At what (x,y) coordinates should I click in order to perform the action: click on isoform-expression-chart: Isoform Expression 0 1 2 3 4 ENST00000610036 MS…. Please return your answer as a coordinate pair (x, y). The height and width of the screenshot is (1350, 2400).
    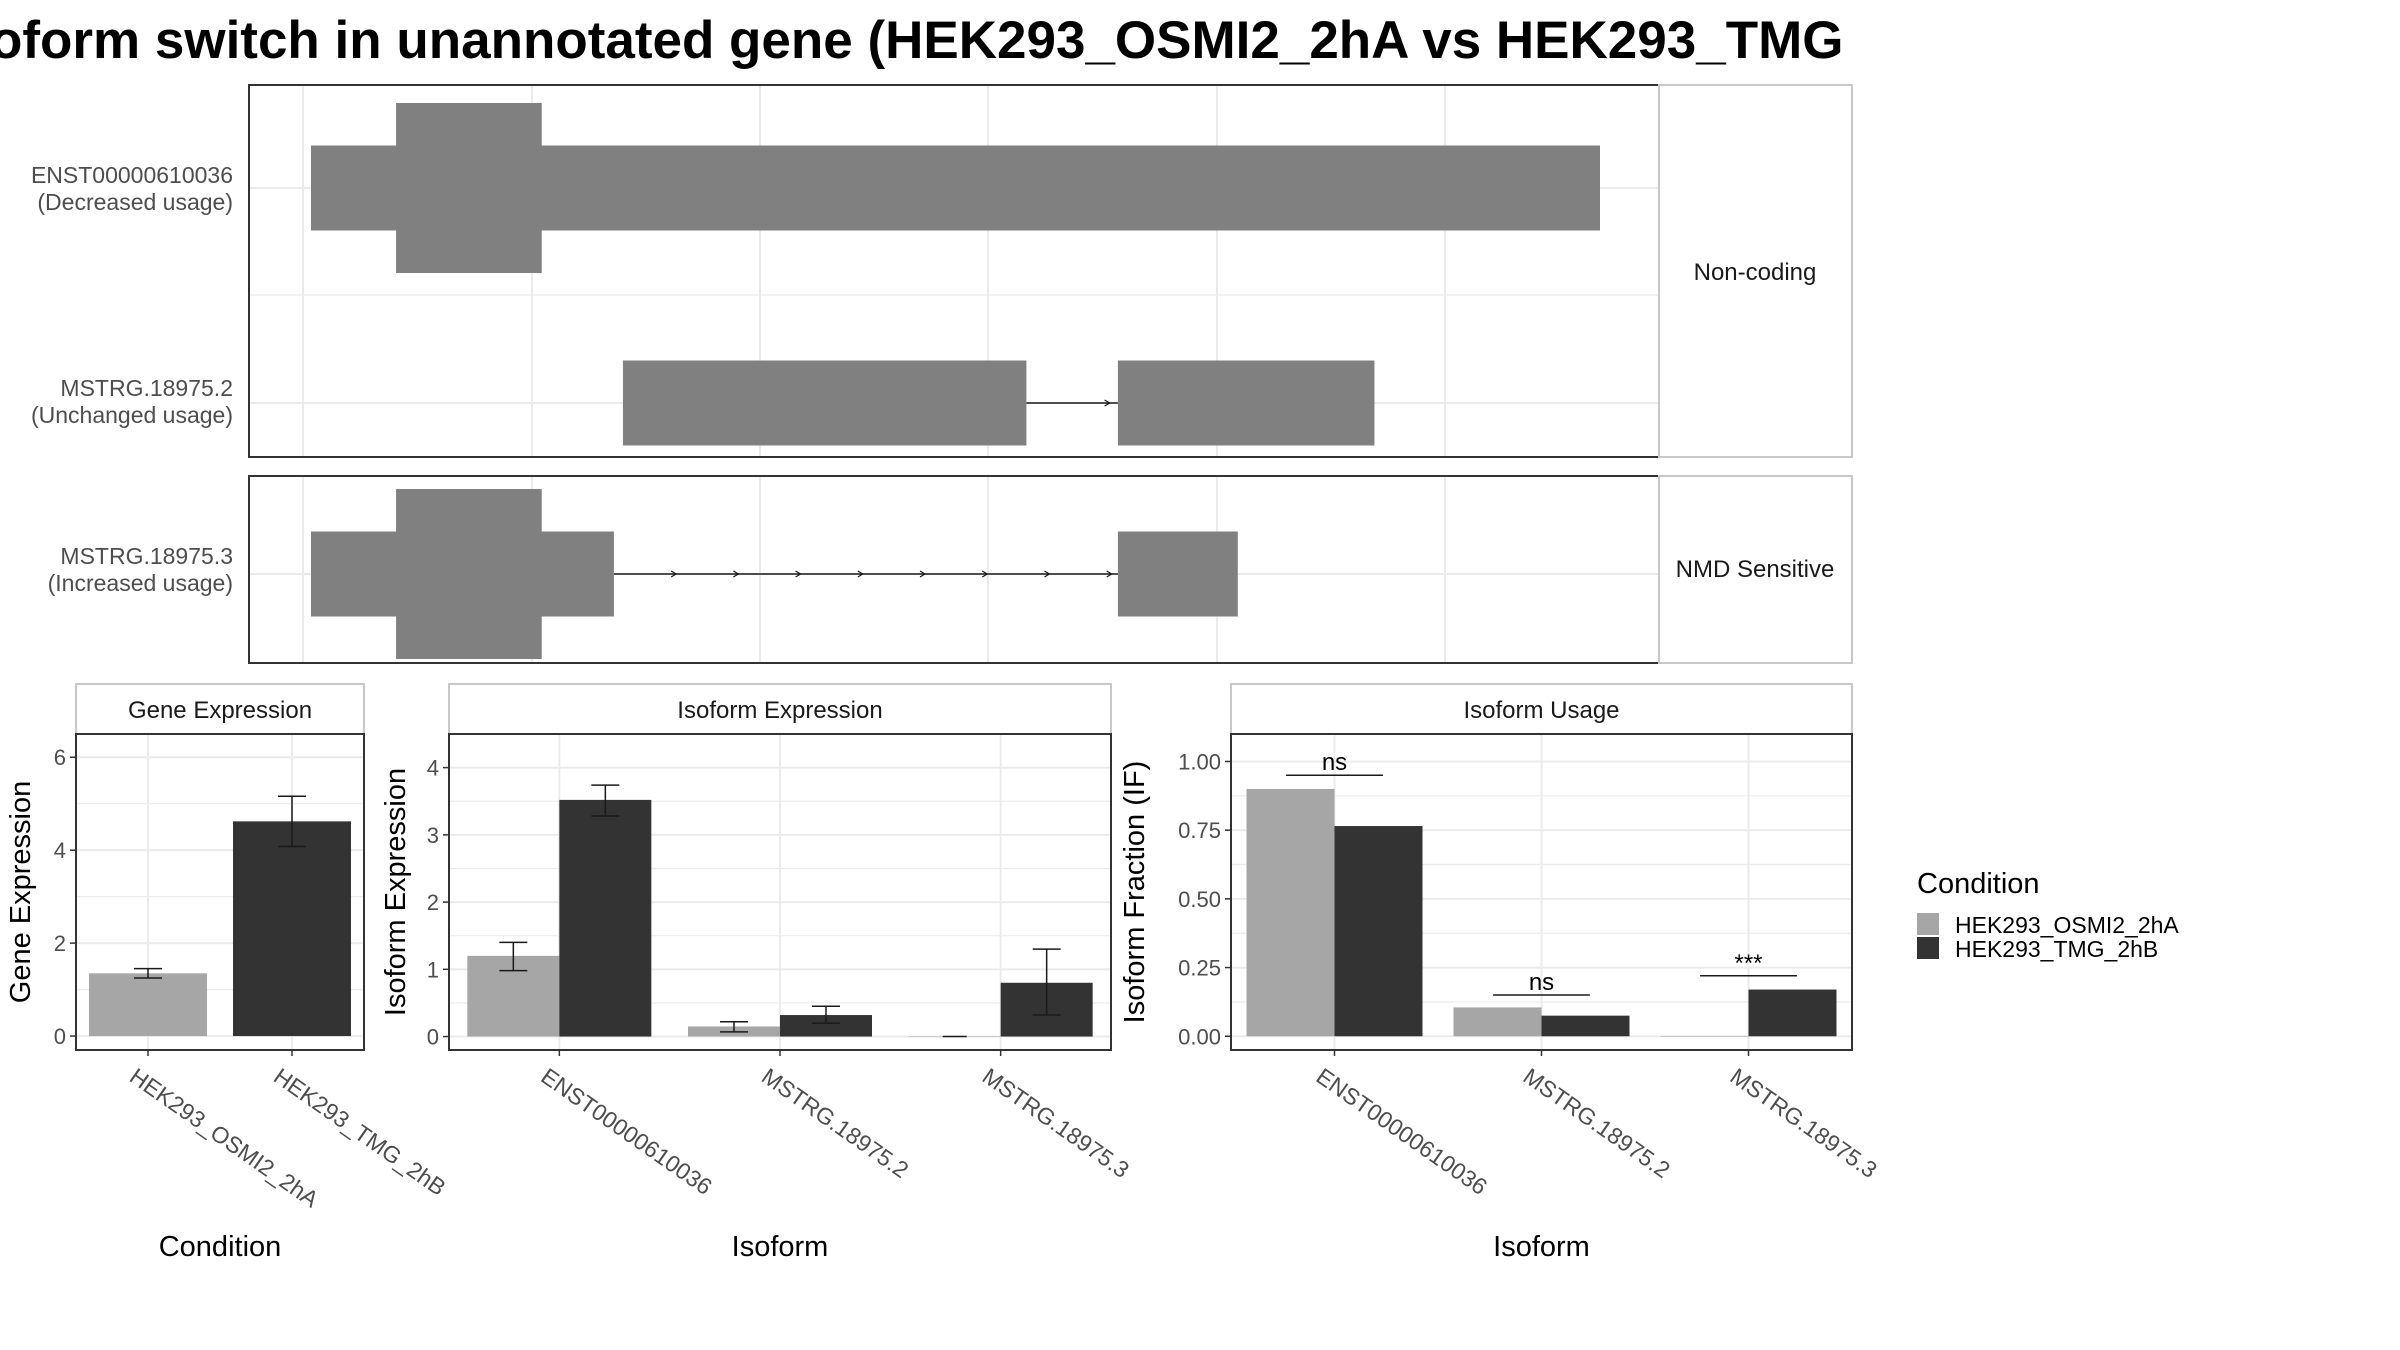
    Looking at the image, I should click on (757, 973).